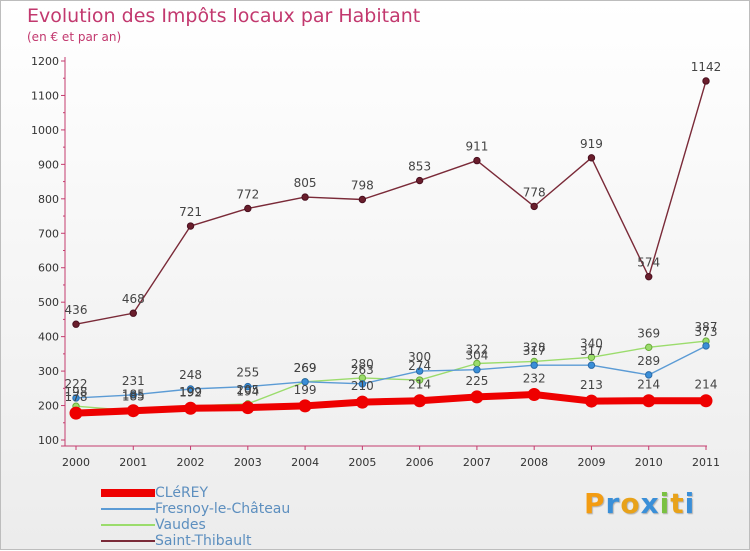 The width and height of the screenshot is (750, 551). Describe the element at coordinates (630, 503) in the screenshot. I see `brand-letter: o` at that location.